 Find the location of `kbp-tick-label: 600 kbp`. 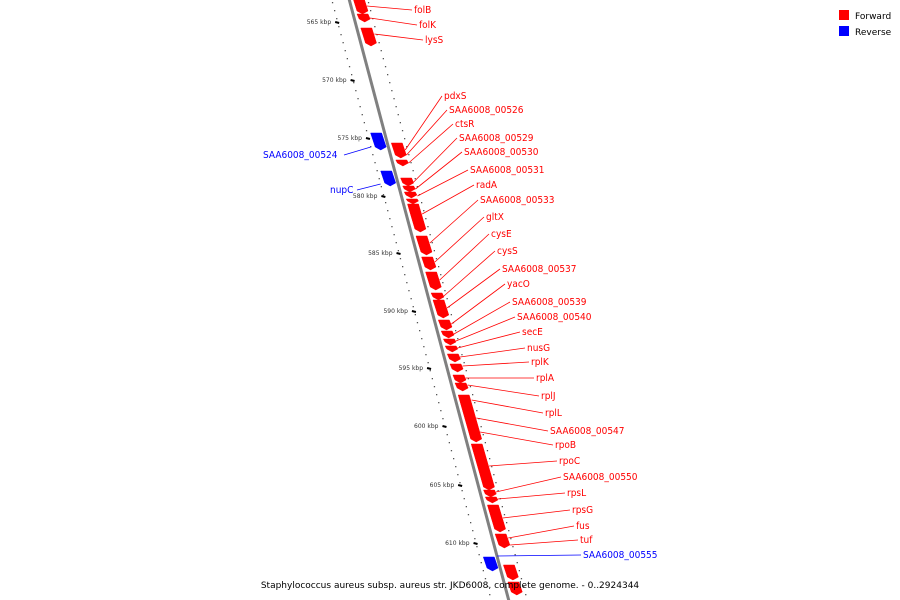

kbp-tick-label: 600 kbp is located at coordinates (426, 426).